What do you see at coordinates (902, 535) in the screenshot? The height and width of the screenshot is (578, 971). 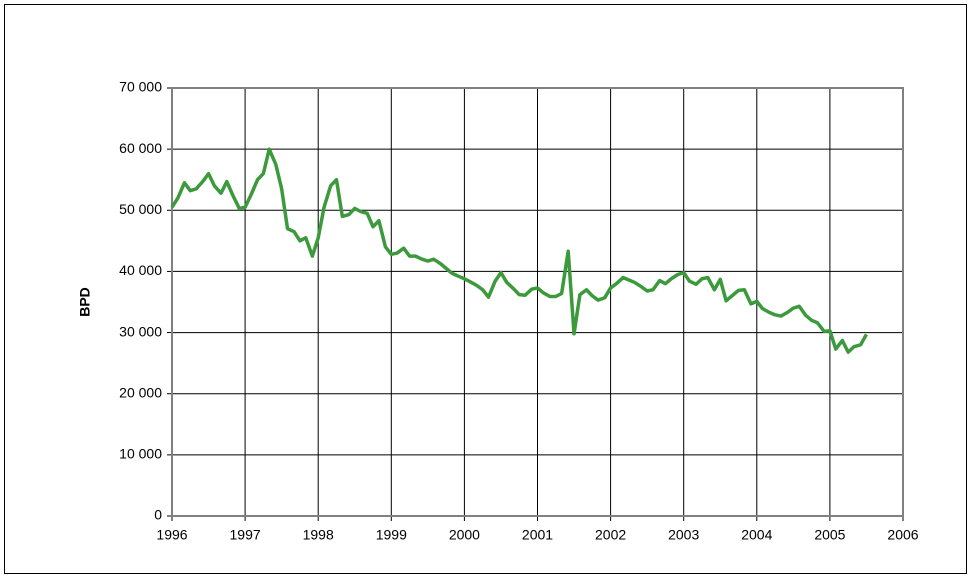 I see `x-tick-label: 2006` at bounding box center [902, 535].